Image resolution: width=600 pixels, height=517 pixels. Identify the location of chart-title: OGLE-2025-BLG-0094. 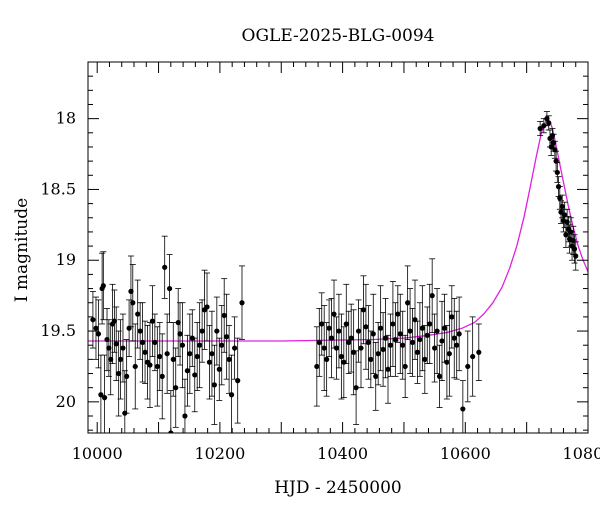
(338, 36).